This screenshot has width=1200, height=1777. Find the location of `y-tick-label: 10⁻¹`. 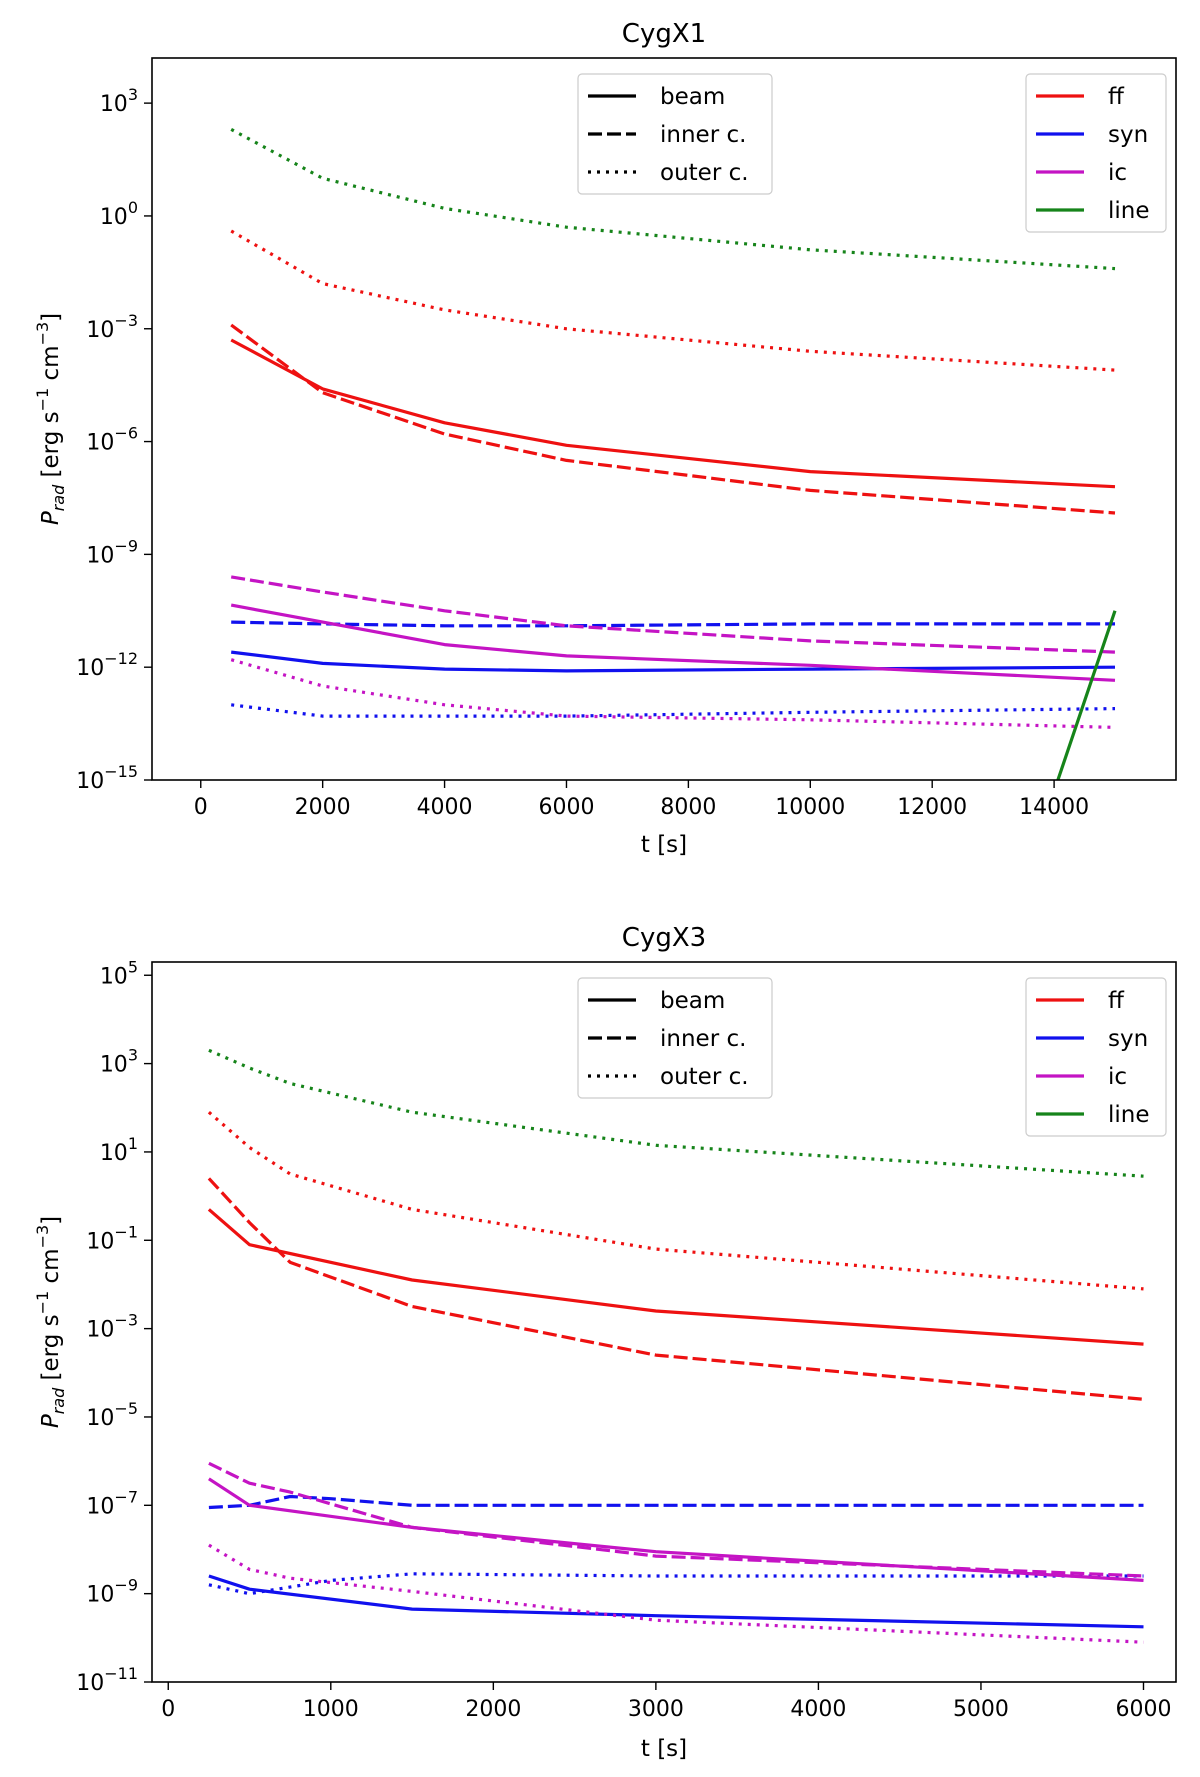

y-tick-label: 10⁻¹ is located at coordinates (112, 1238).